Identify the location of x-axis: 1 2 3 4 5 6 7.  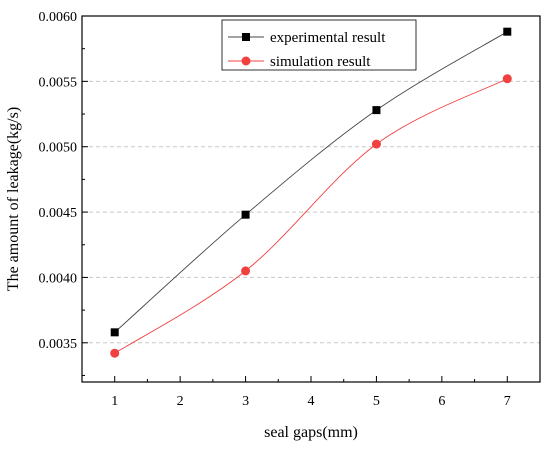
(311, 392).